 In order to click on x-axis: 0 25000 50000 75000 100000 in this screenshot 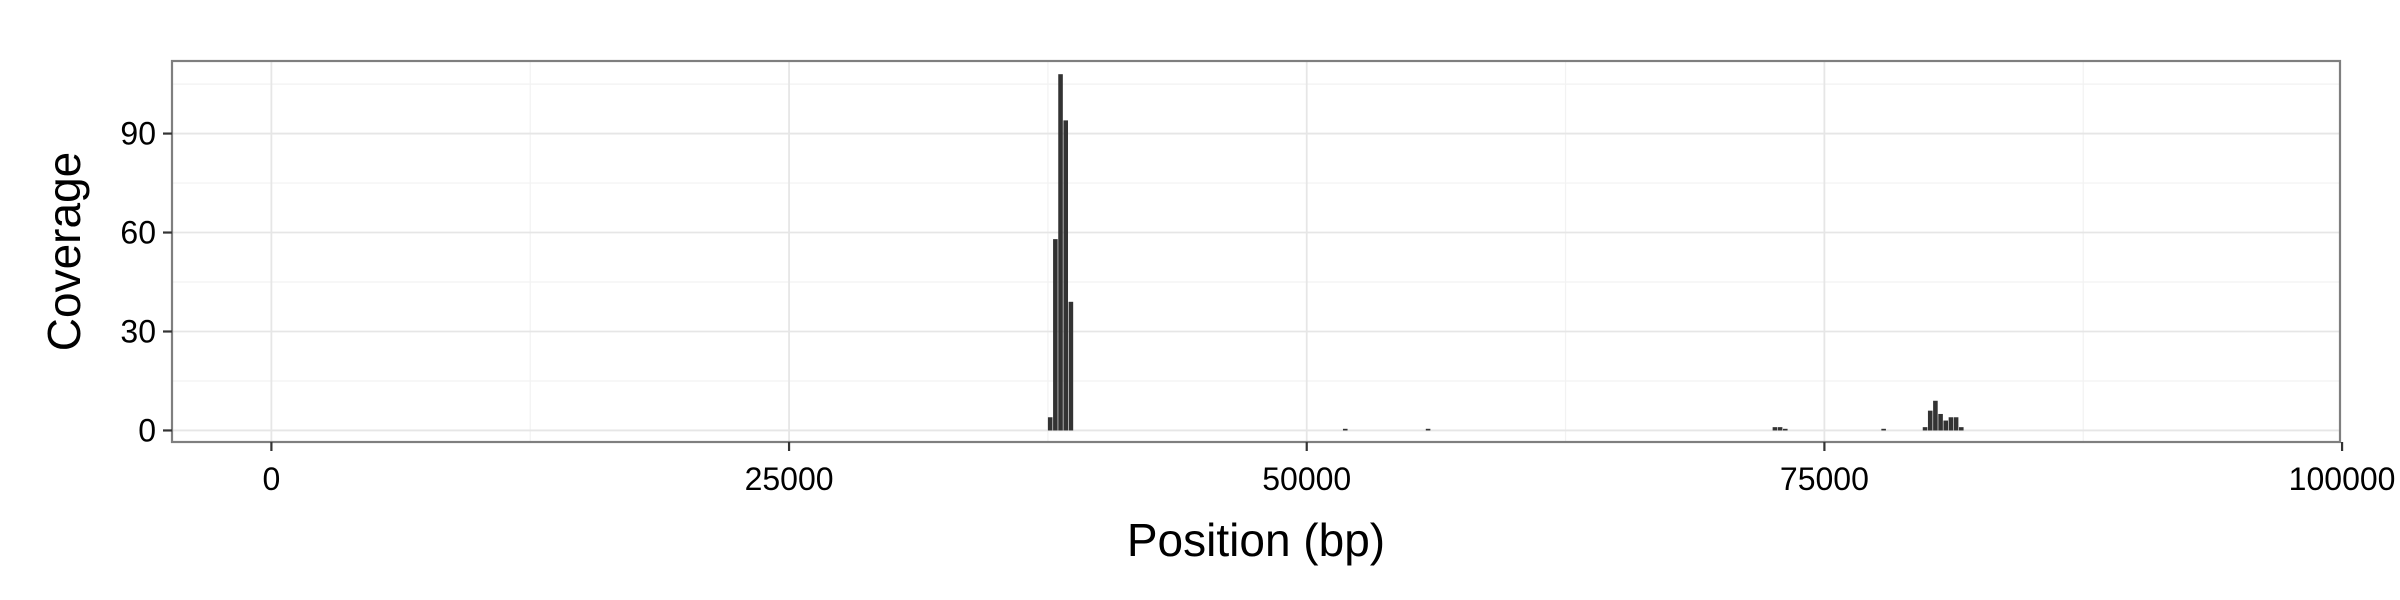, I will do `click(1328, 469)`.